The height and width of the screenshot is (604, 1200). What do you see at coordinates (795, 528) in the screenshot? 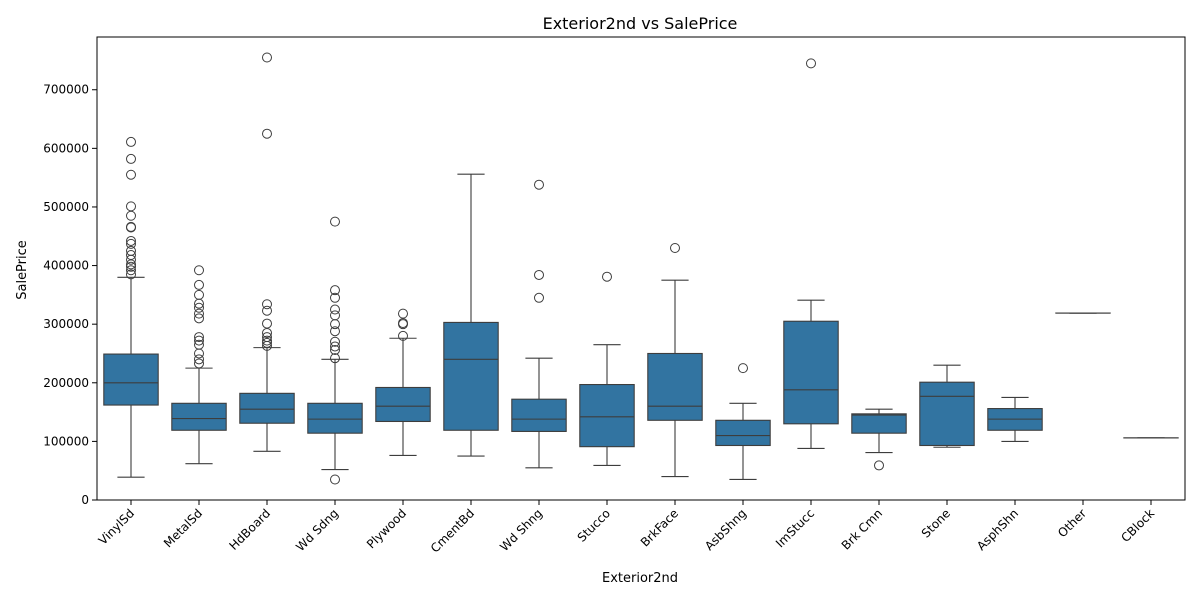
I see `x-tick-label: ImStucc` at bounding box center [795, 528].